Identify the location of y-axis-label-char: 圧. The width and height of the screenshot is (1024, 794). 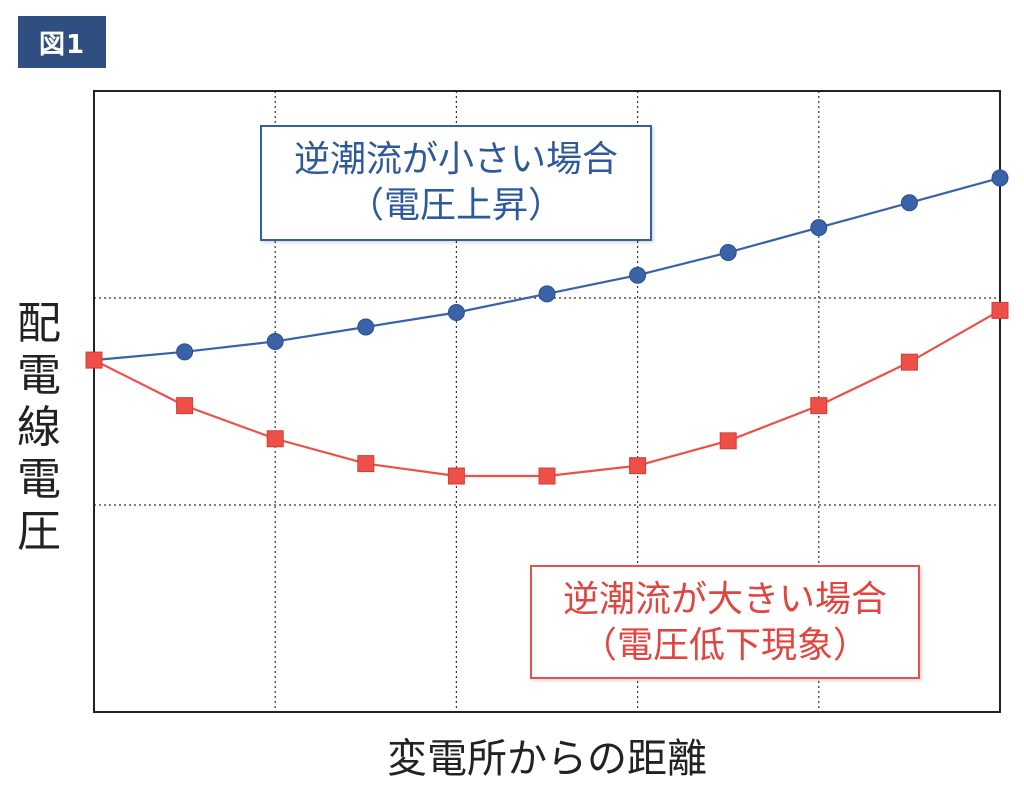
(39, 531).